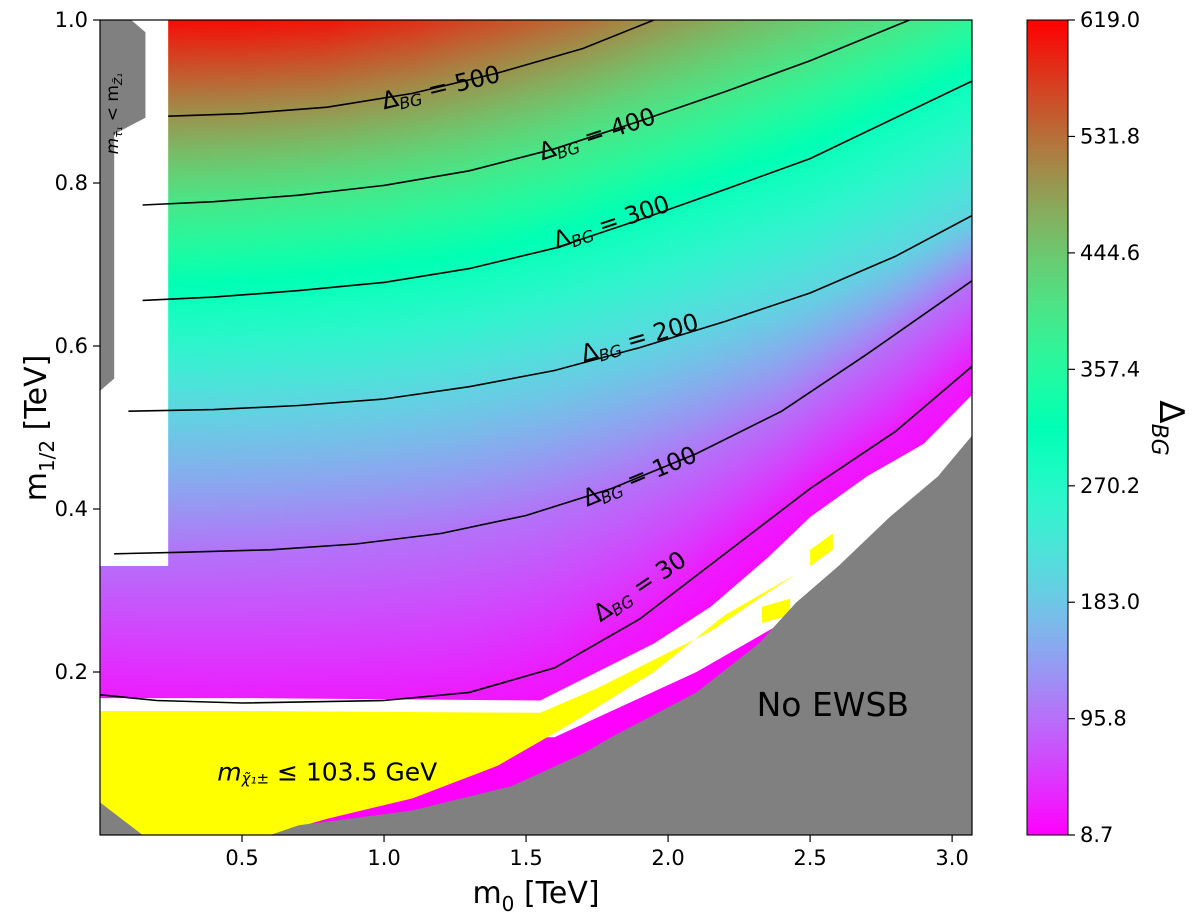 The height and width of the screenshot is (920, 1200). Describe the element at coordinates (241, 858) in the screenshot. I see `x-tick-label: 0.5` at that location.